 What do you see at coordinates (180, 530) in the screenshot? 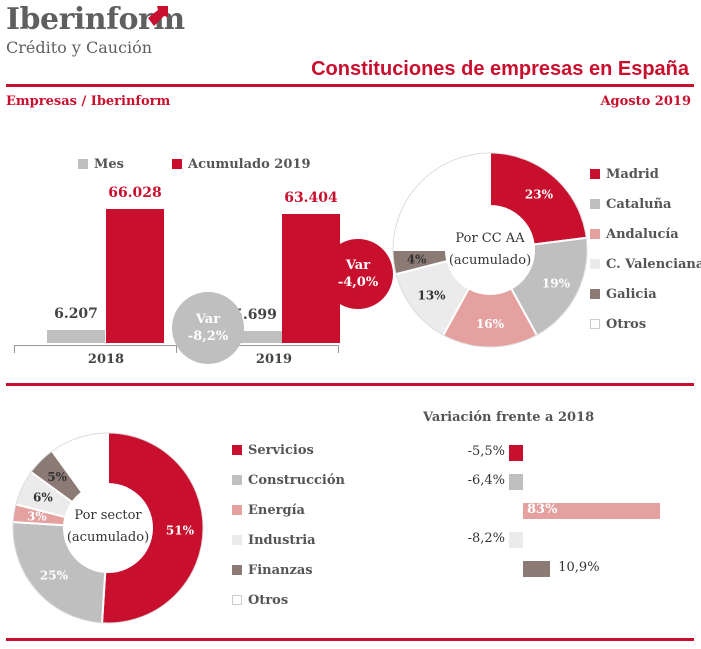
I see `slice-label: 51%` at bounding box center [180, 530].